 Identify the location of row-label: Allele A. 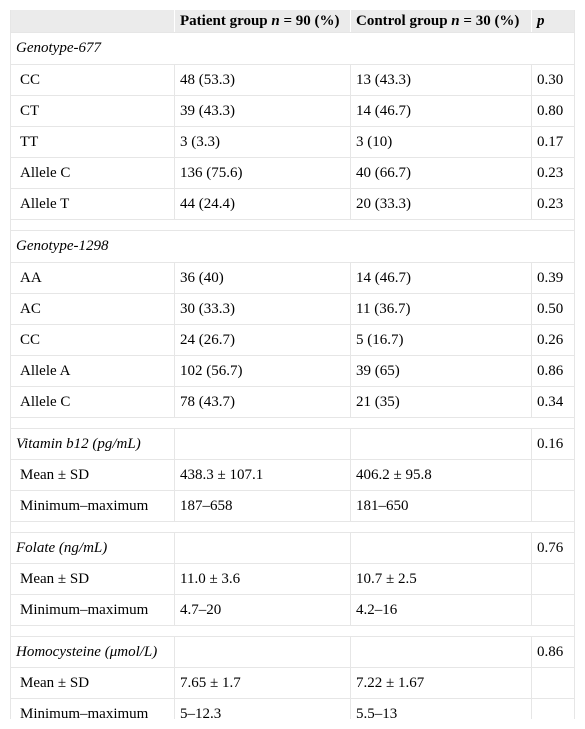
(93, 370).